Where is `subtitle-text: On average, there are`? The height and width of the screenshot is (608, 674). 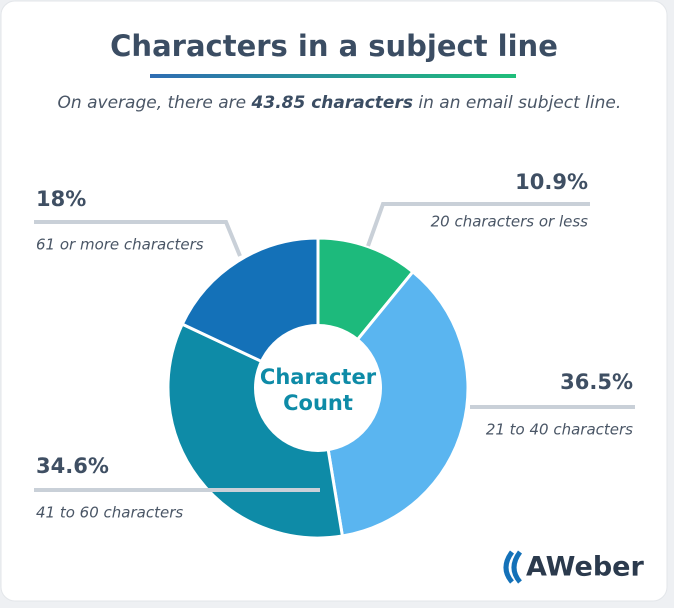 subtitle-text: On average, there are is located at coordinates (155, 103).